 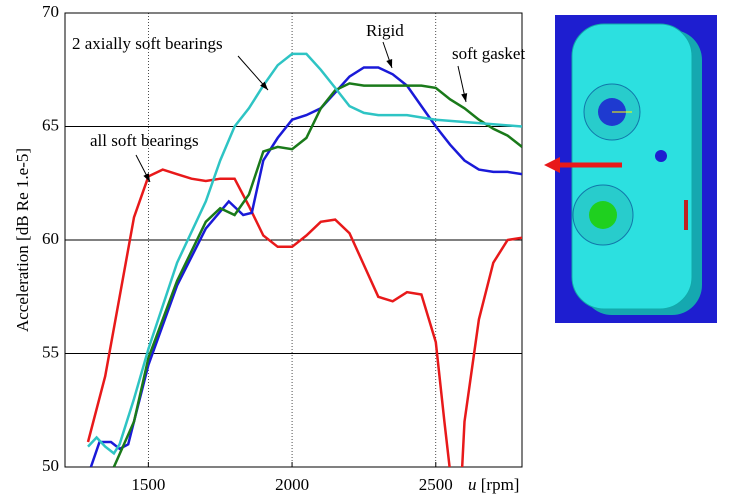 I want to click on y-tick-label: 55, so click(x=50, y=351).